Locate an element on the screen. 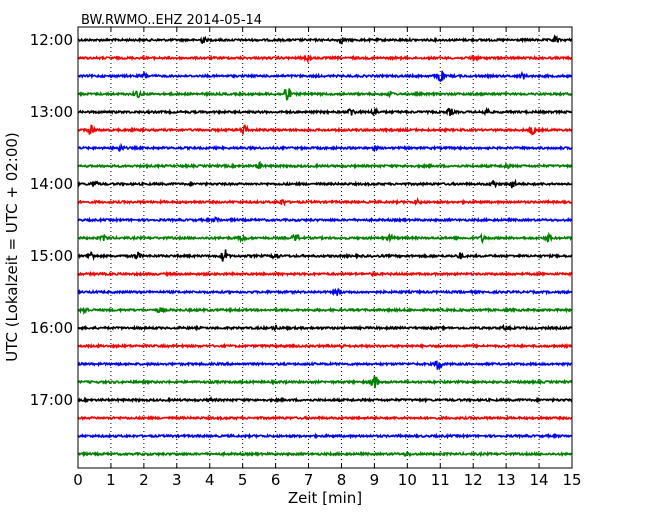 Image resolution: width=650 pixels, height=520 pixels. x-tick-label: 7 is located at coordinates (309, 480).